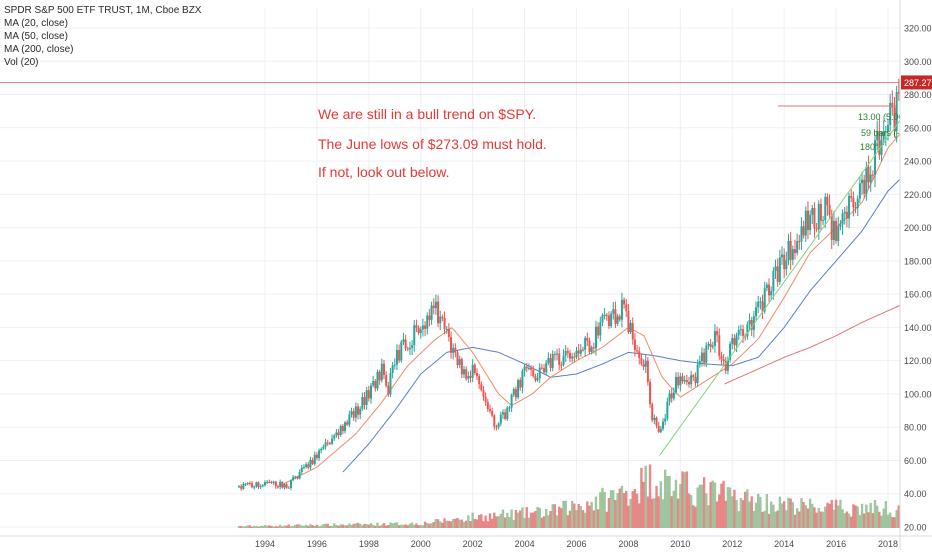 Image resolution: width=932 pixels, height=555 pixels. What do you see at coordinates (918, 128) in the screenshot?
I see `price-tick-label: 260.00` at bounding box center [918, 128].